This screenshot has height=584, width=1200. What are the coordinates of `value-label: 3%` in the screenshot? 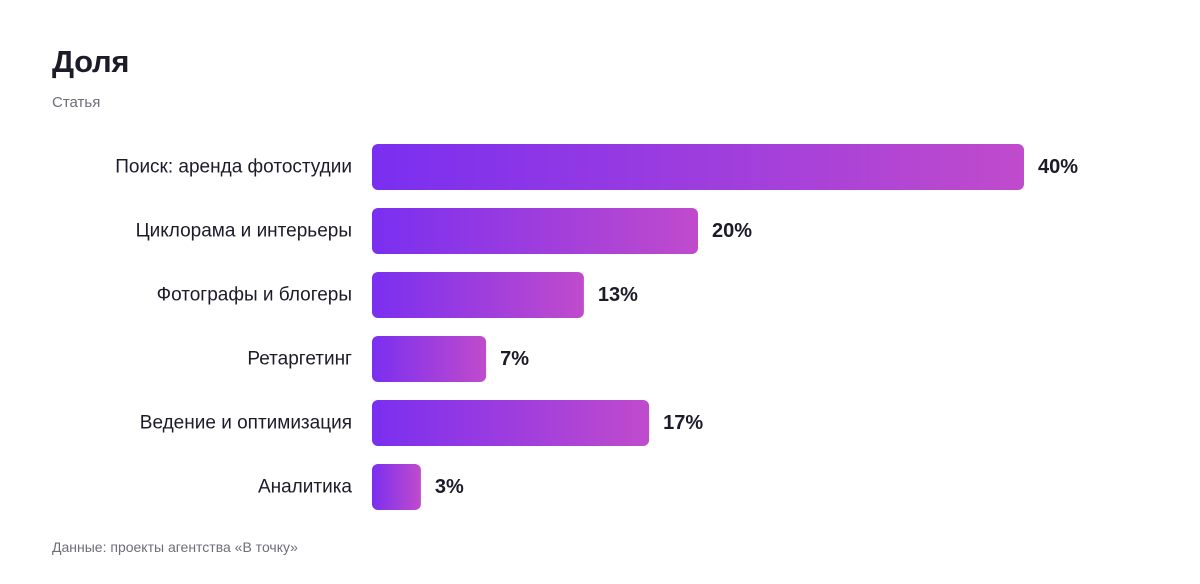 It's located at (449, 487).